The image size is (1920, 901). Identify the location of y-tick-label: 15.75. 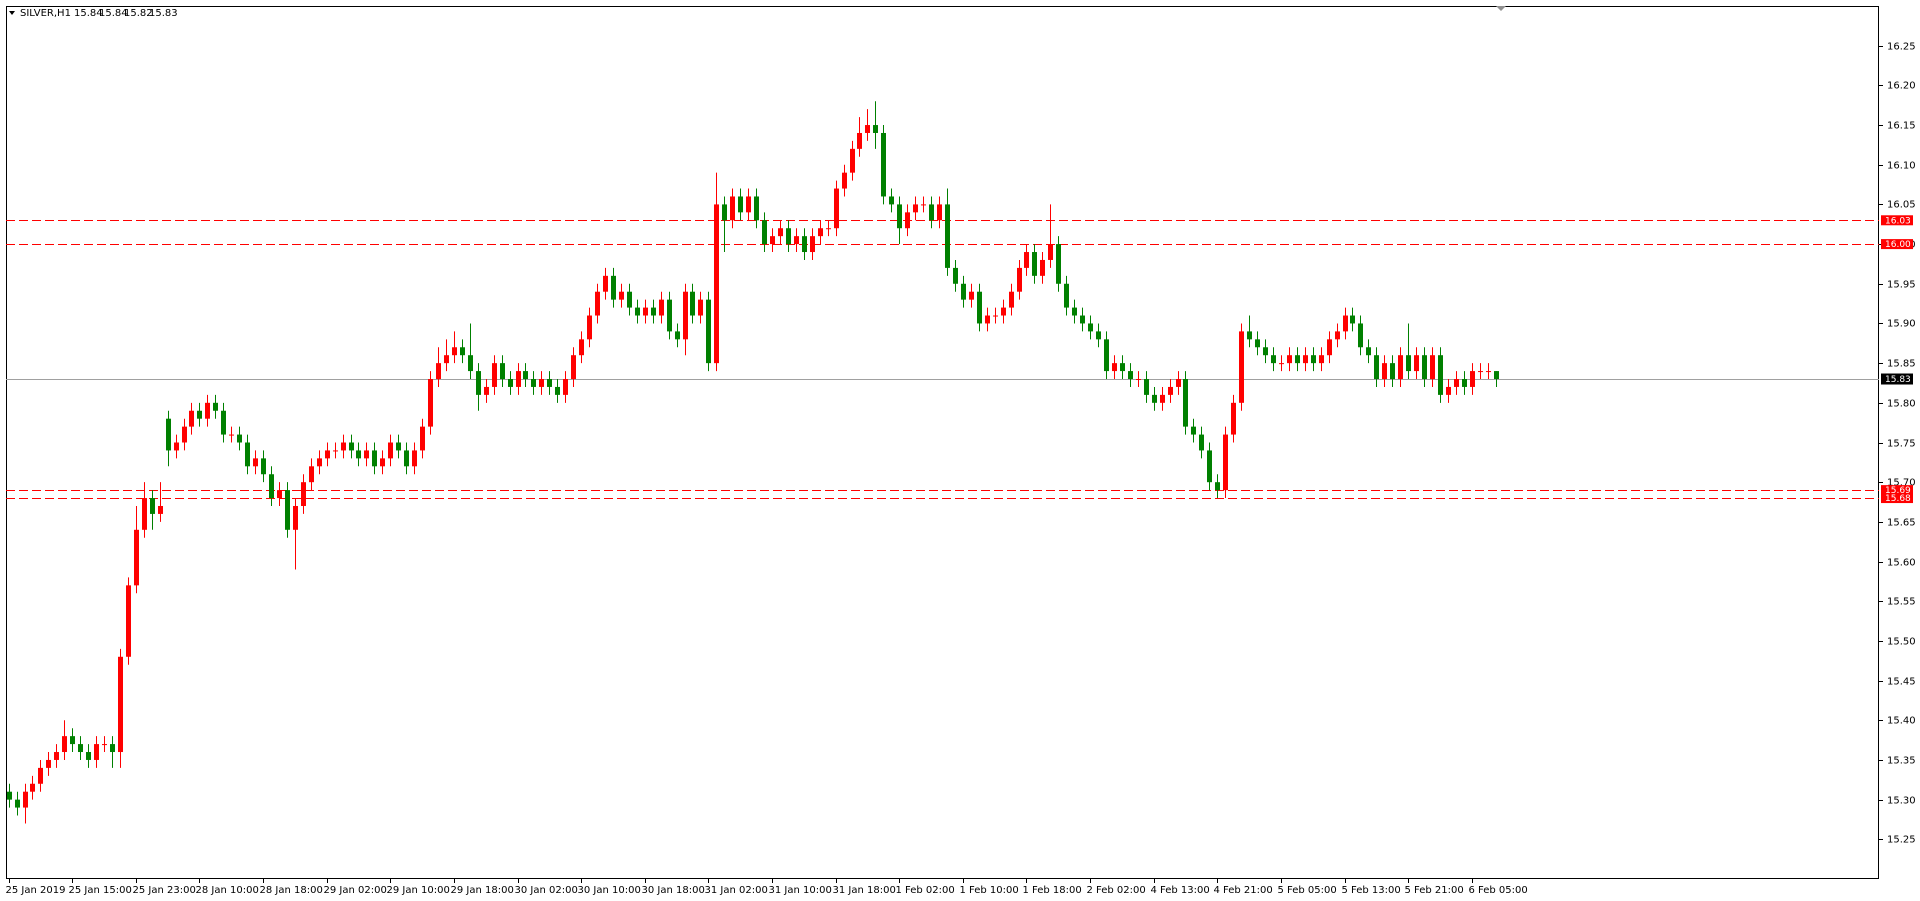
(1901, 444).